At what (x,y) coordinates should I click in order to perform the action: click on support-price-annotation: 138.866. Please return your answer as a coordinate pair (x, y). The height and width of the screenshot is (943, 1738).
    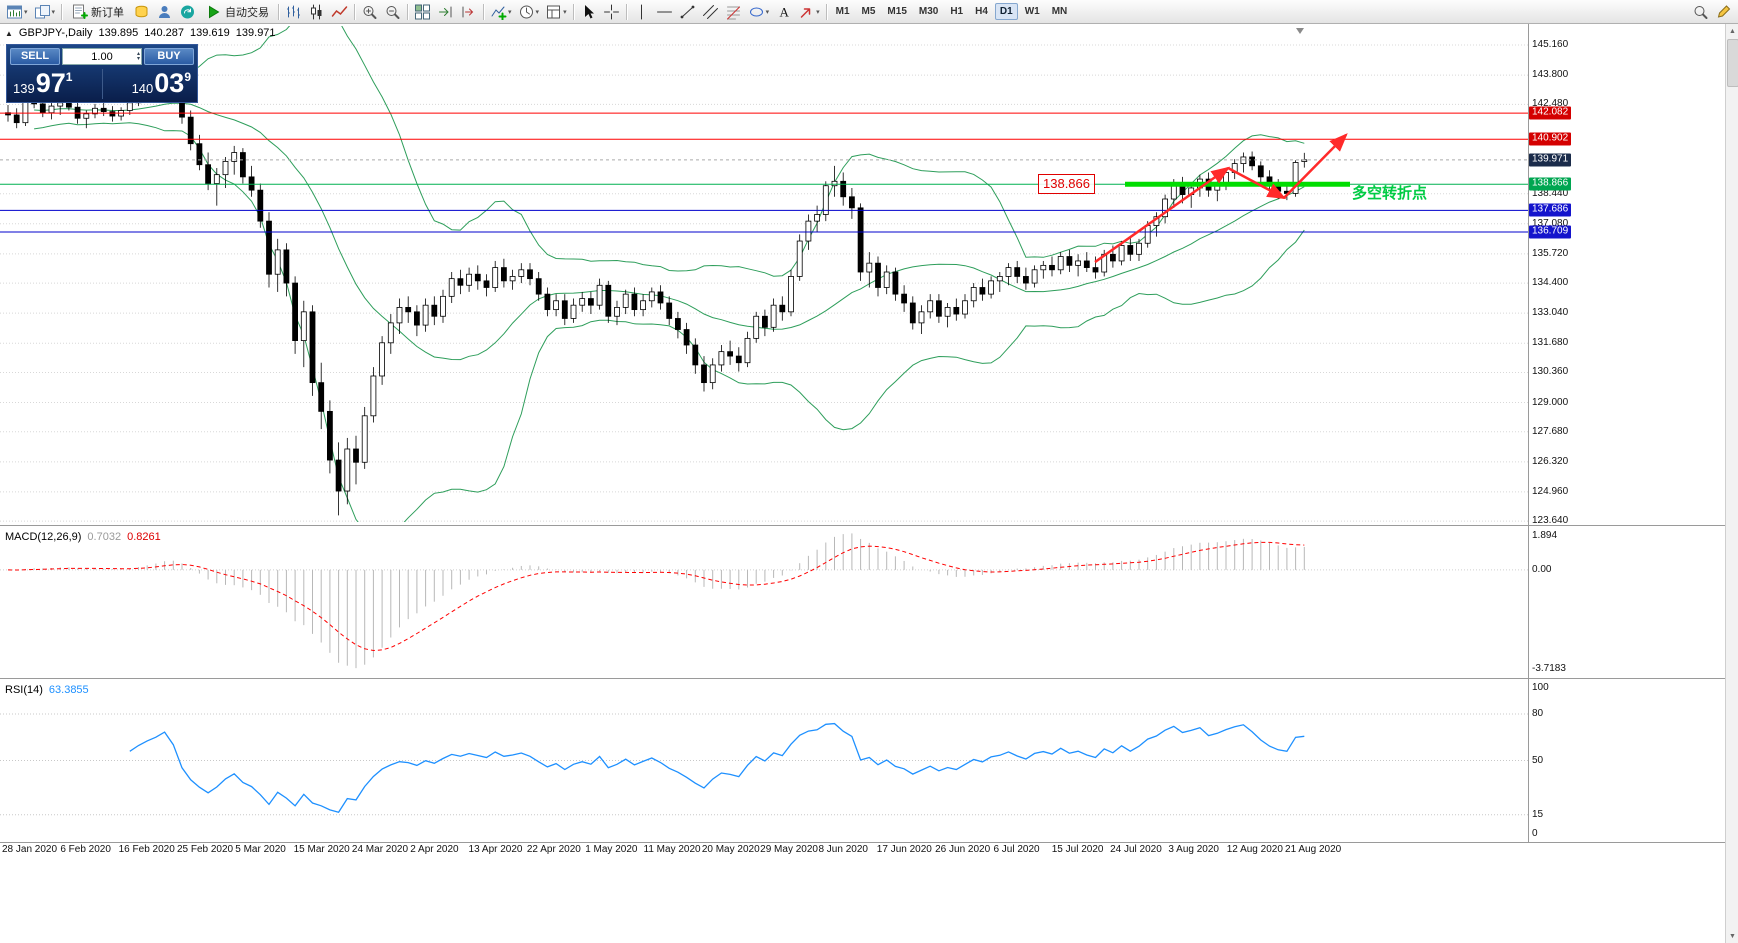
    Looking at the image, I should click on (1066, 184).